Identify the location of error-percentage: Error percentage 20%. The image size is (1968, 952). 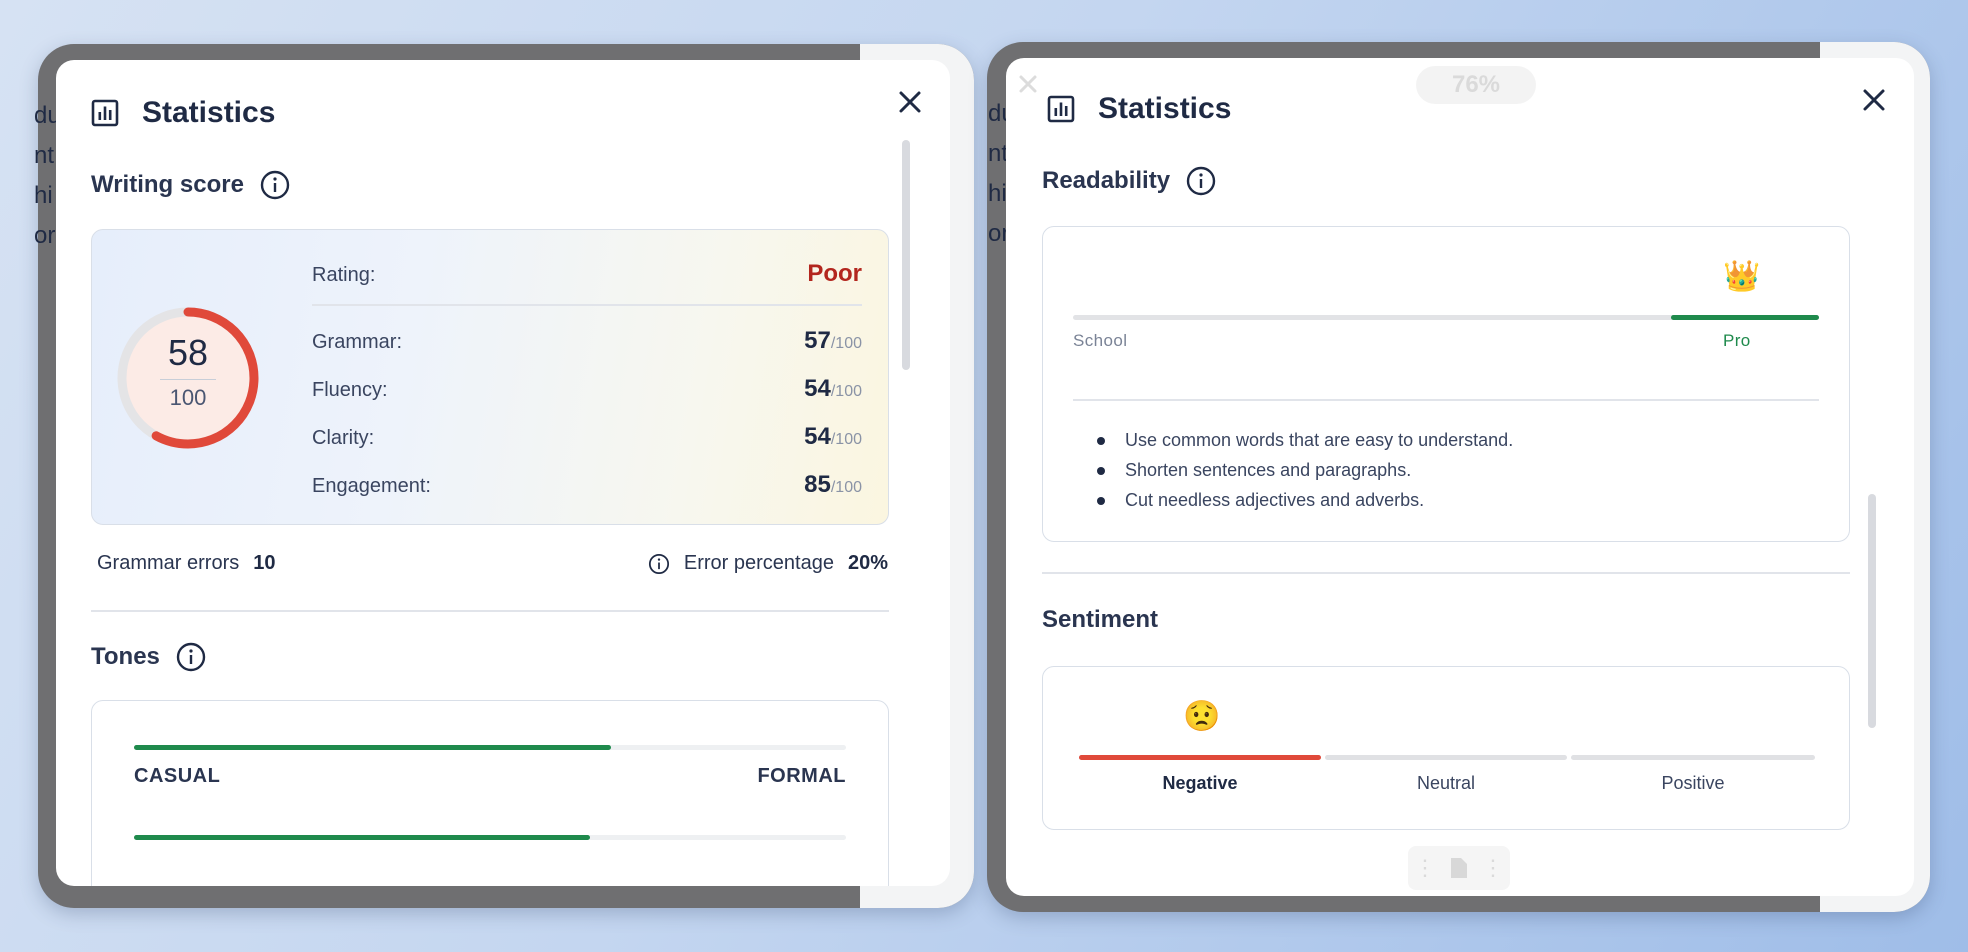
(768, 563).